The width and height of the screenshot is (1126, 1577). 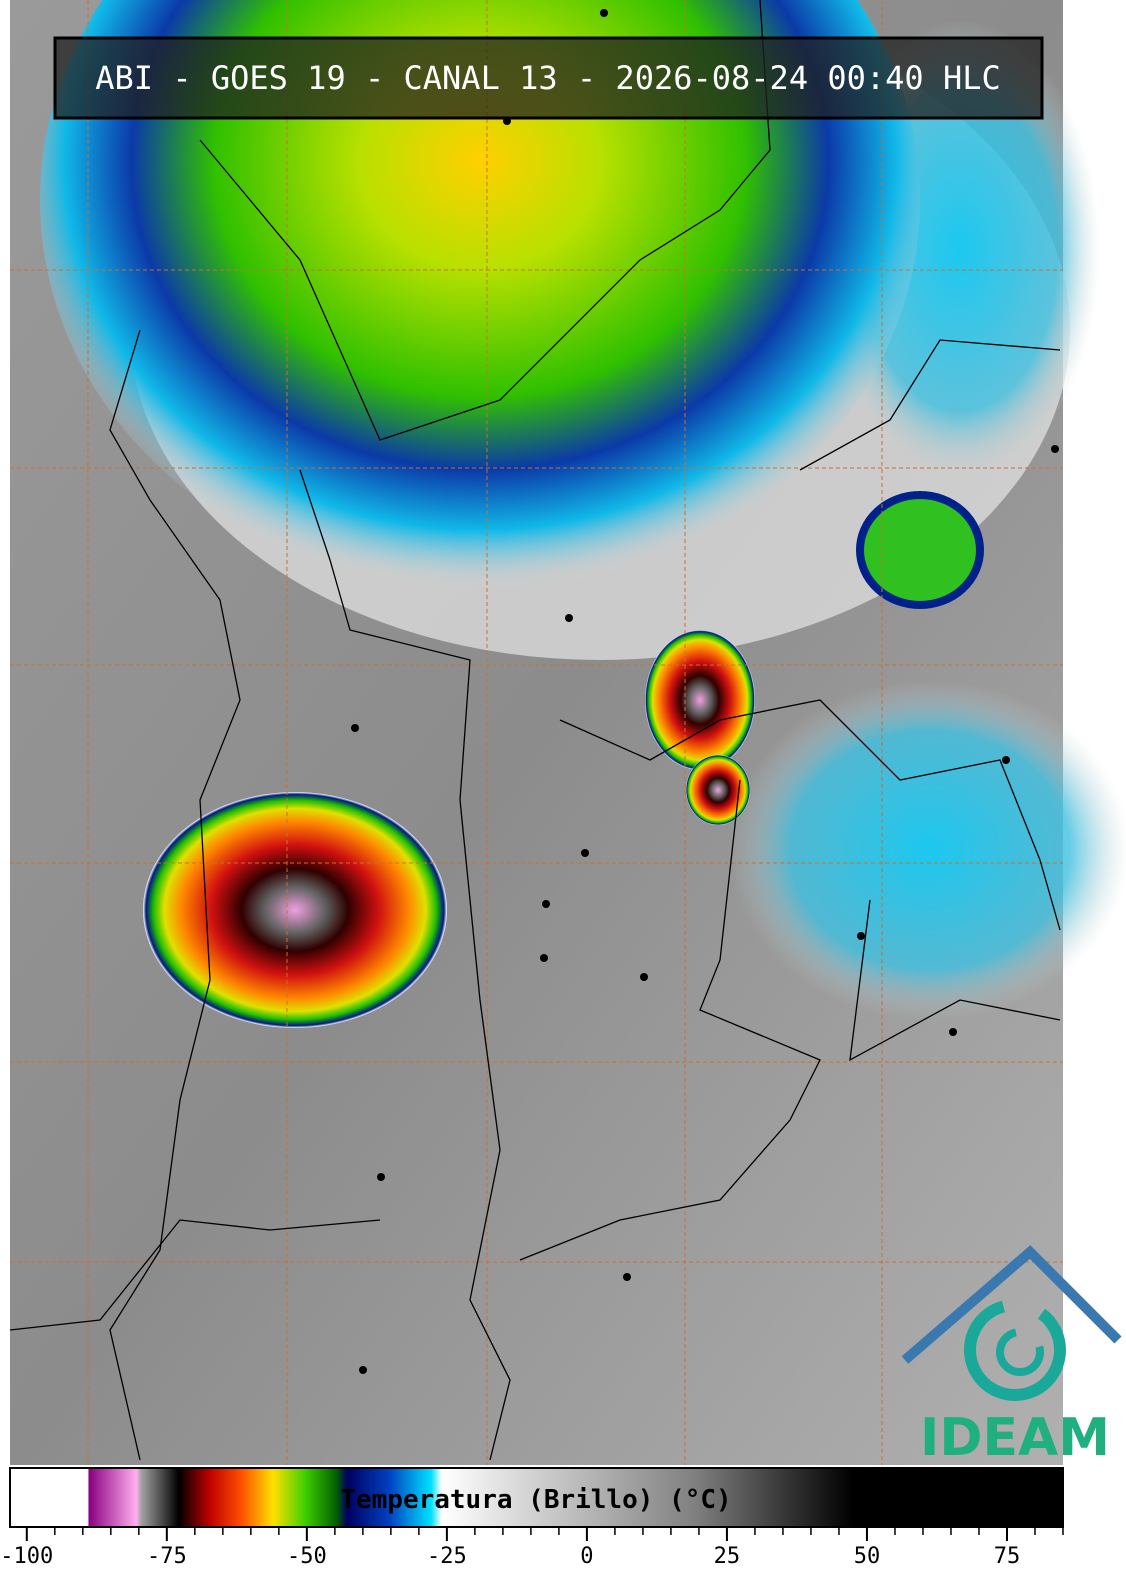 I want to click on colorbar-axis: -100 -75 -50 -25 0 25 50 75, so click(x=532, y=1548).